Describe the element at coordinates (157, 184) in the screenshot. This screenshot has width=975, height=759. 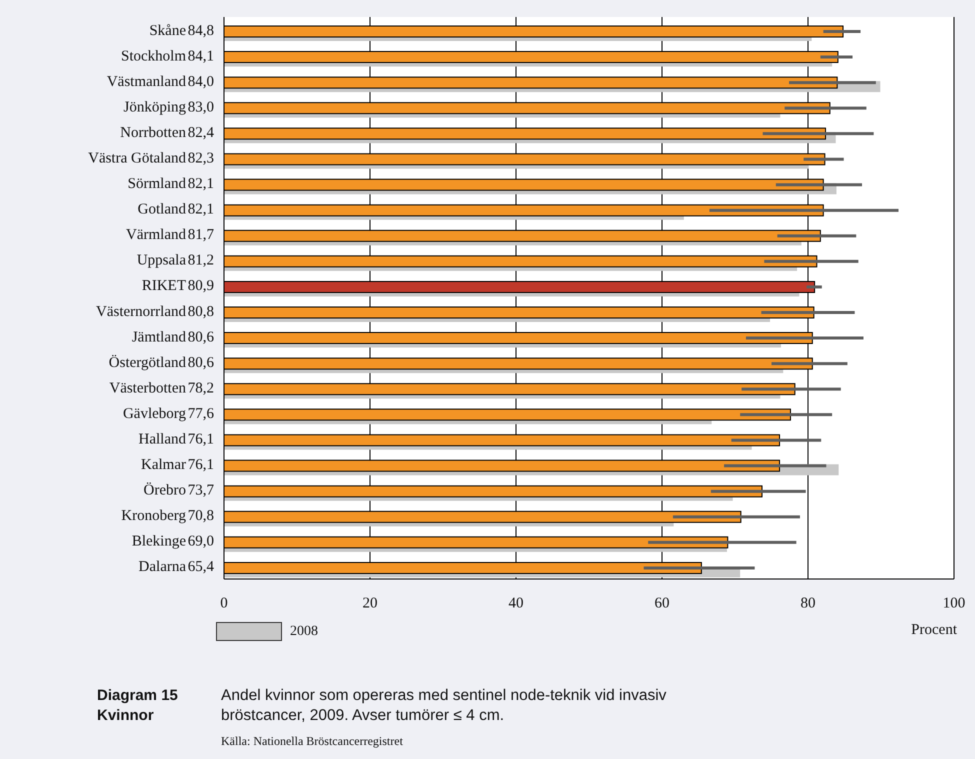
I see `y-tick-label: Sörmland` at that location.